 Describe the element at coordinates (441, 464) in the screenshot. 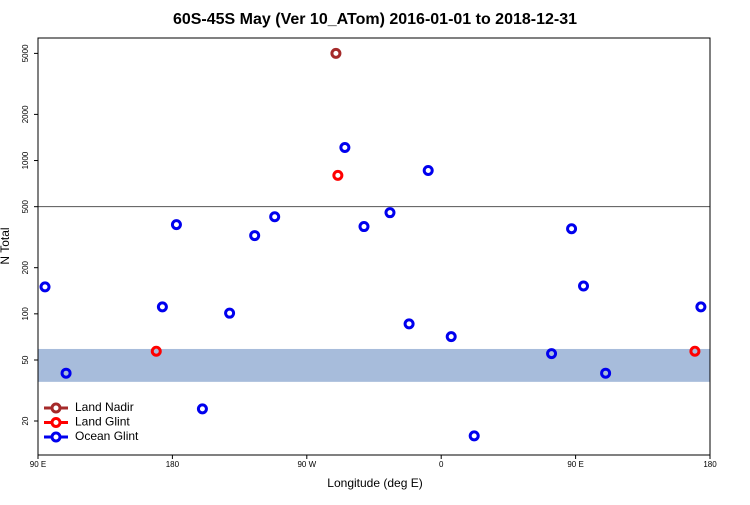

I see `x-tick-label: 0` at that location.